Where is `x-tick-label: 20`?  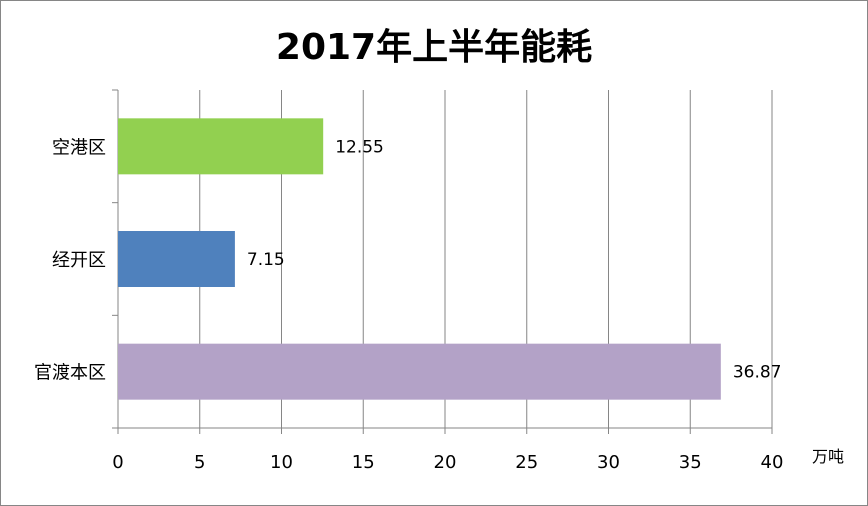 x-tick-label: 20 is located at coordinates (445, 462).